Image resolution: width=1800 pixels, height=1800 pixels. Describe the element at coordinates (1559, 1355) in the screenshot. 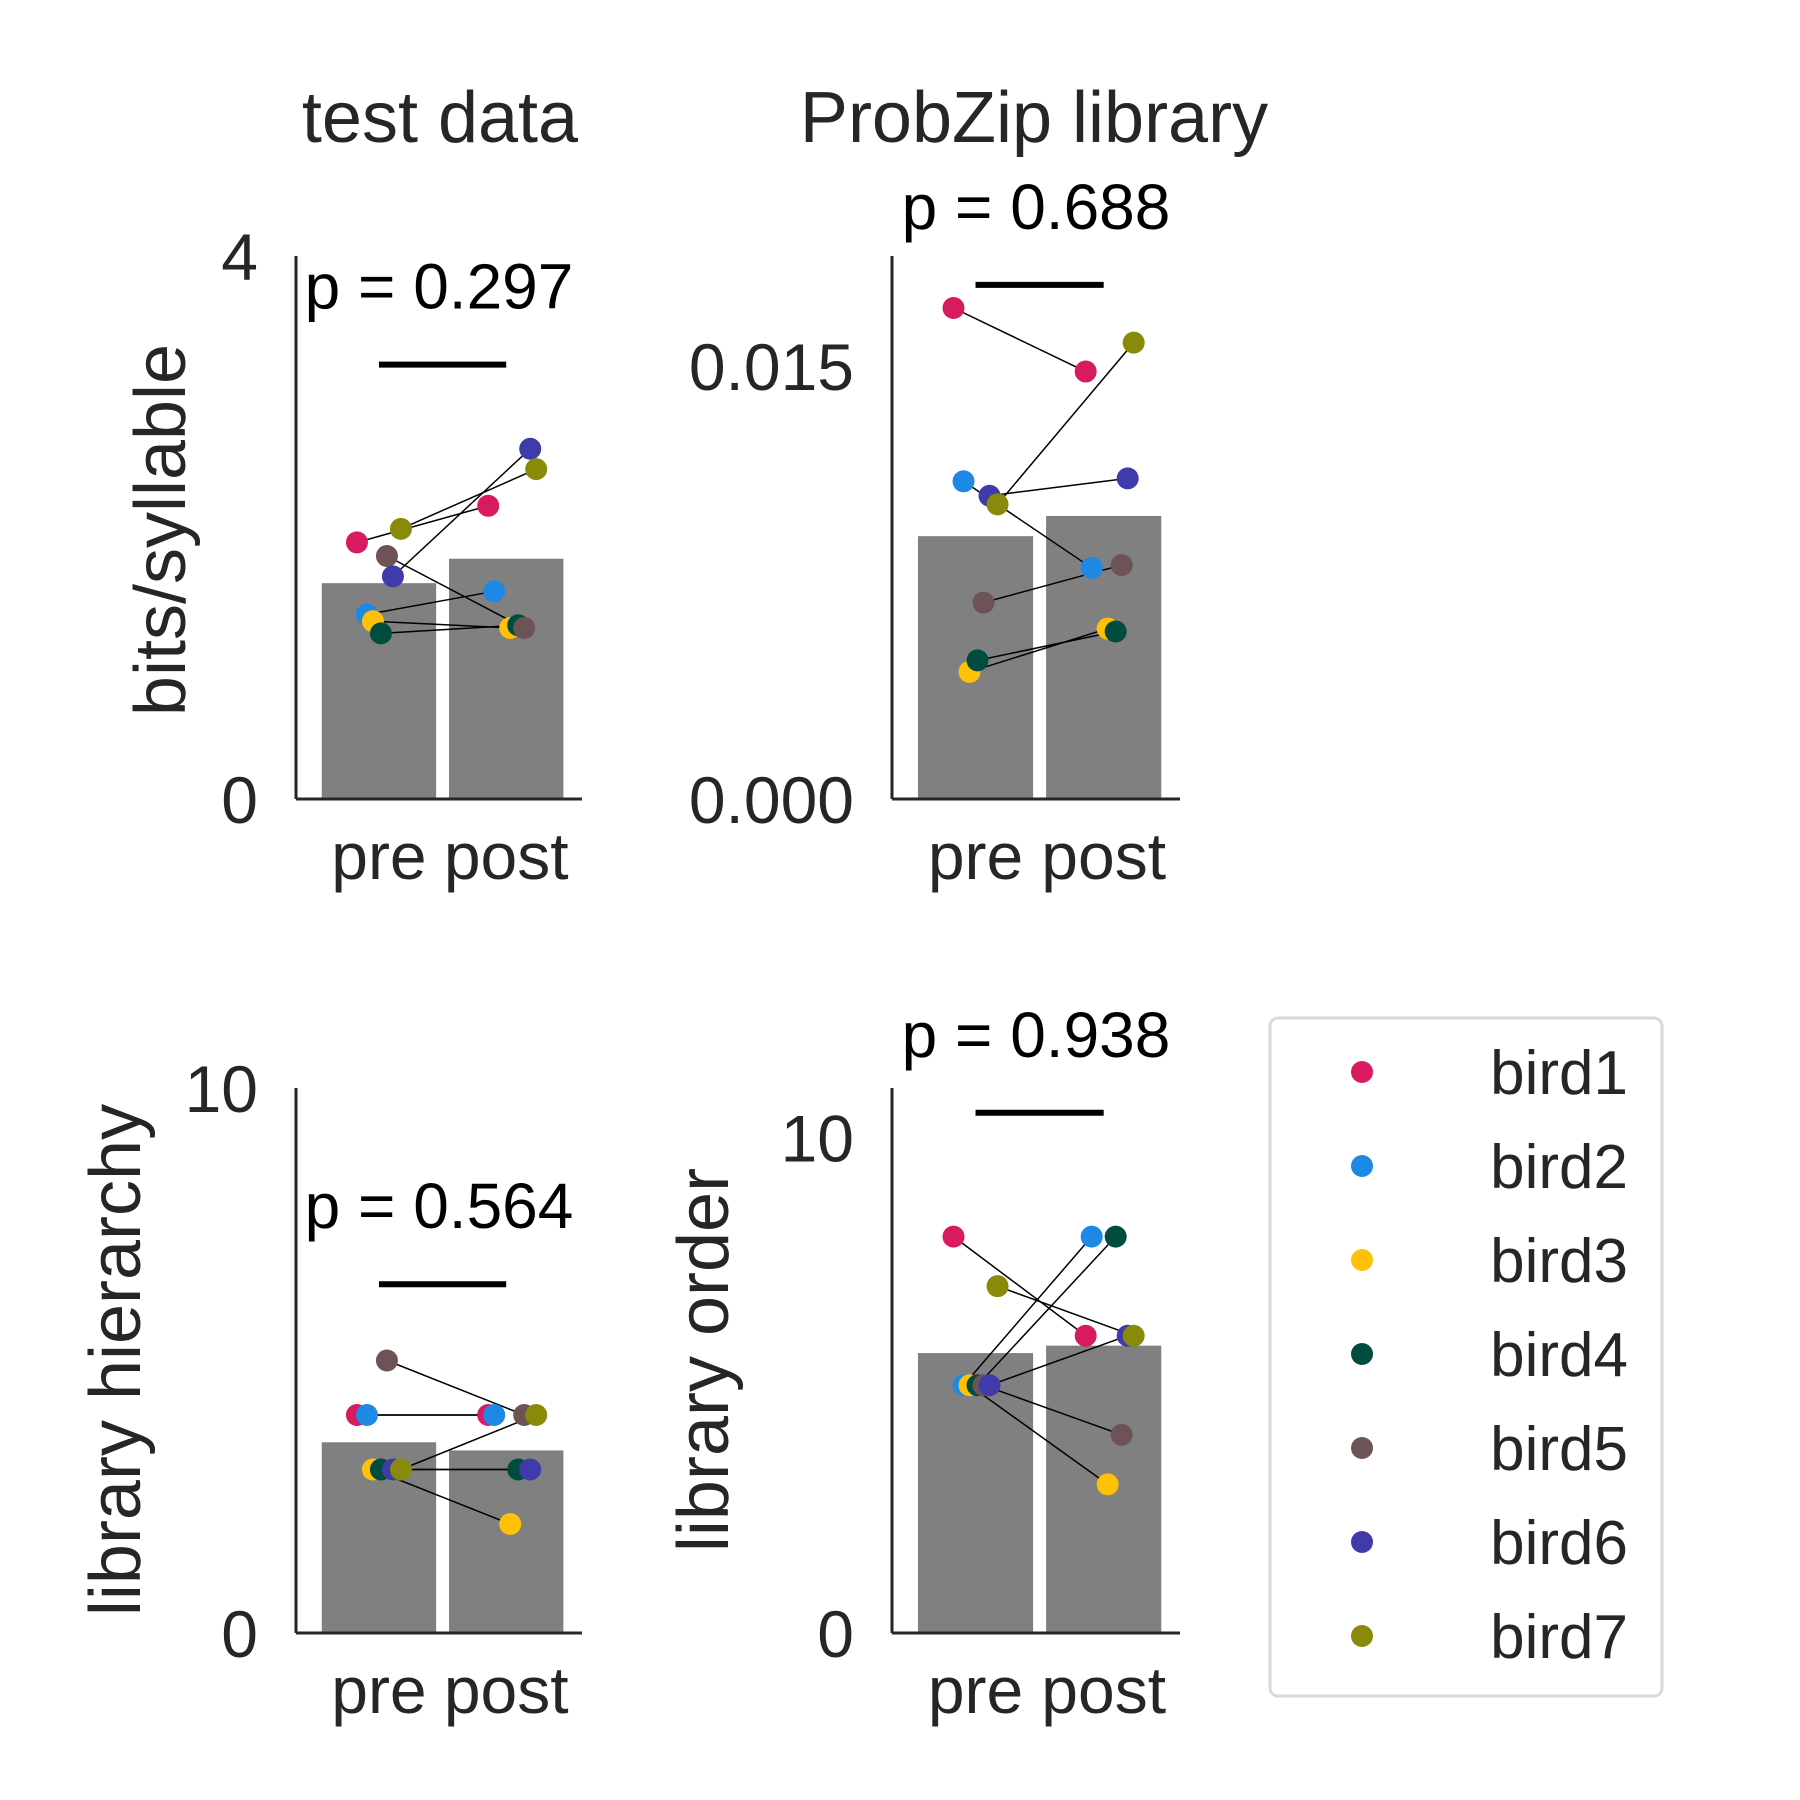

I see `legend-label-bird4: bird4` at that location.